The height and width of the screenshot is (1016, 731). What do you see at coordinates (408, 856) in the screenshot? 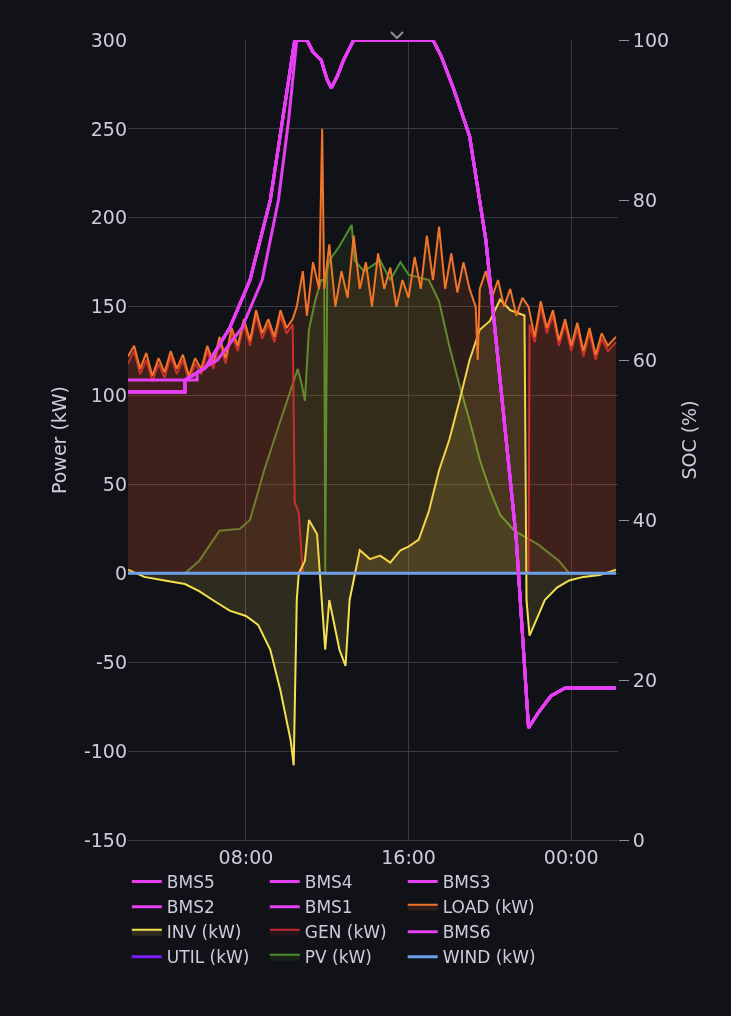
I see `x-tick-label: 16:00` at bounding box center [408, 856].